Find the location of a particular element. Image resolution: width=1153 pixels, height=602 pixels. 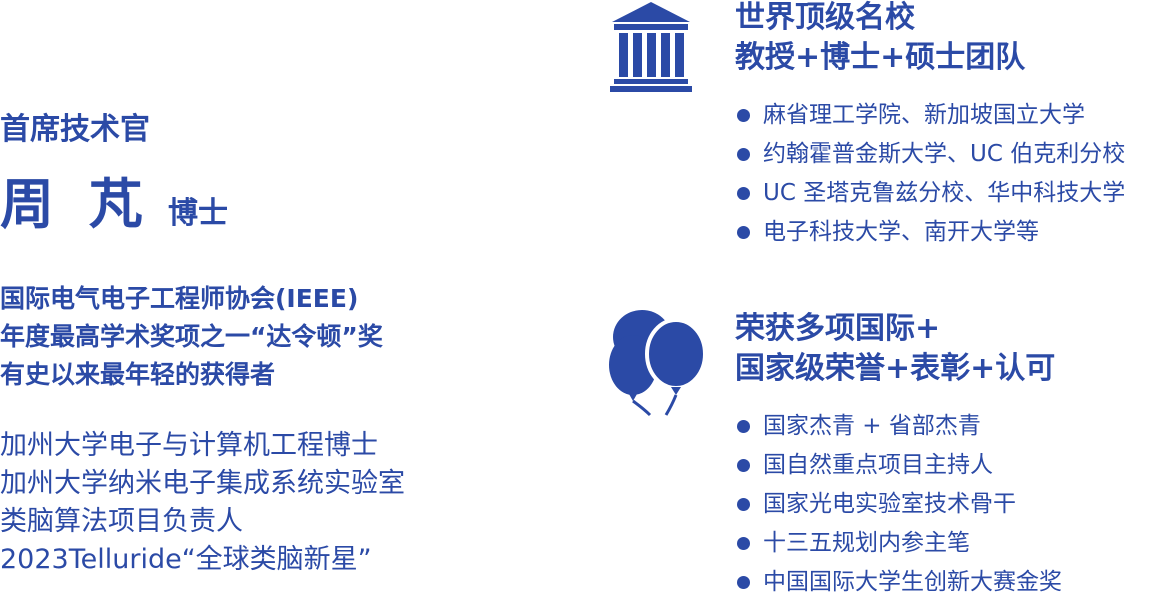

list-item-text: 中国国际大学生创新大赛金奖 is located at coordinates (912, 582).